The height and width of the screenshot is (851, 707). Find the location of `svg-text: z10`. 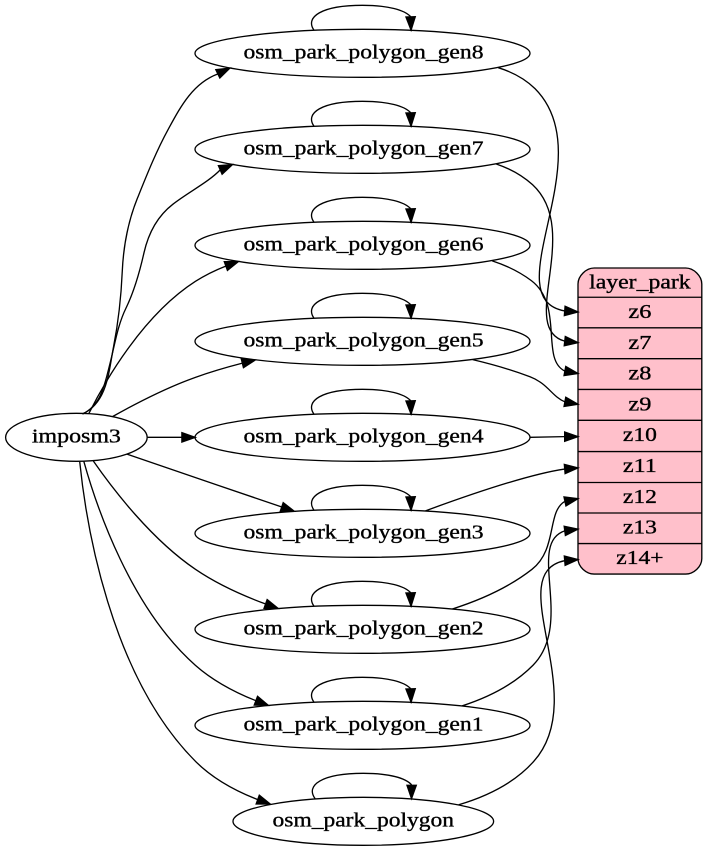

svg-text: z10 is located at coordinates (640, 435).